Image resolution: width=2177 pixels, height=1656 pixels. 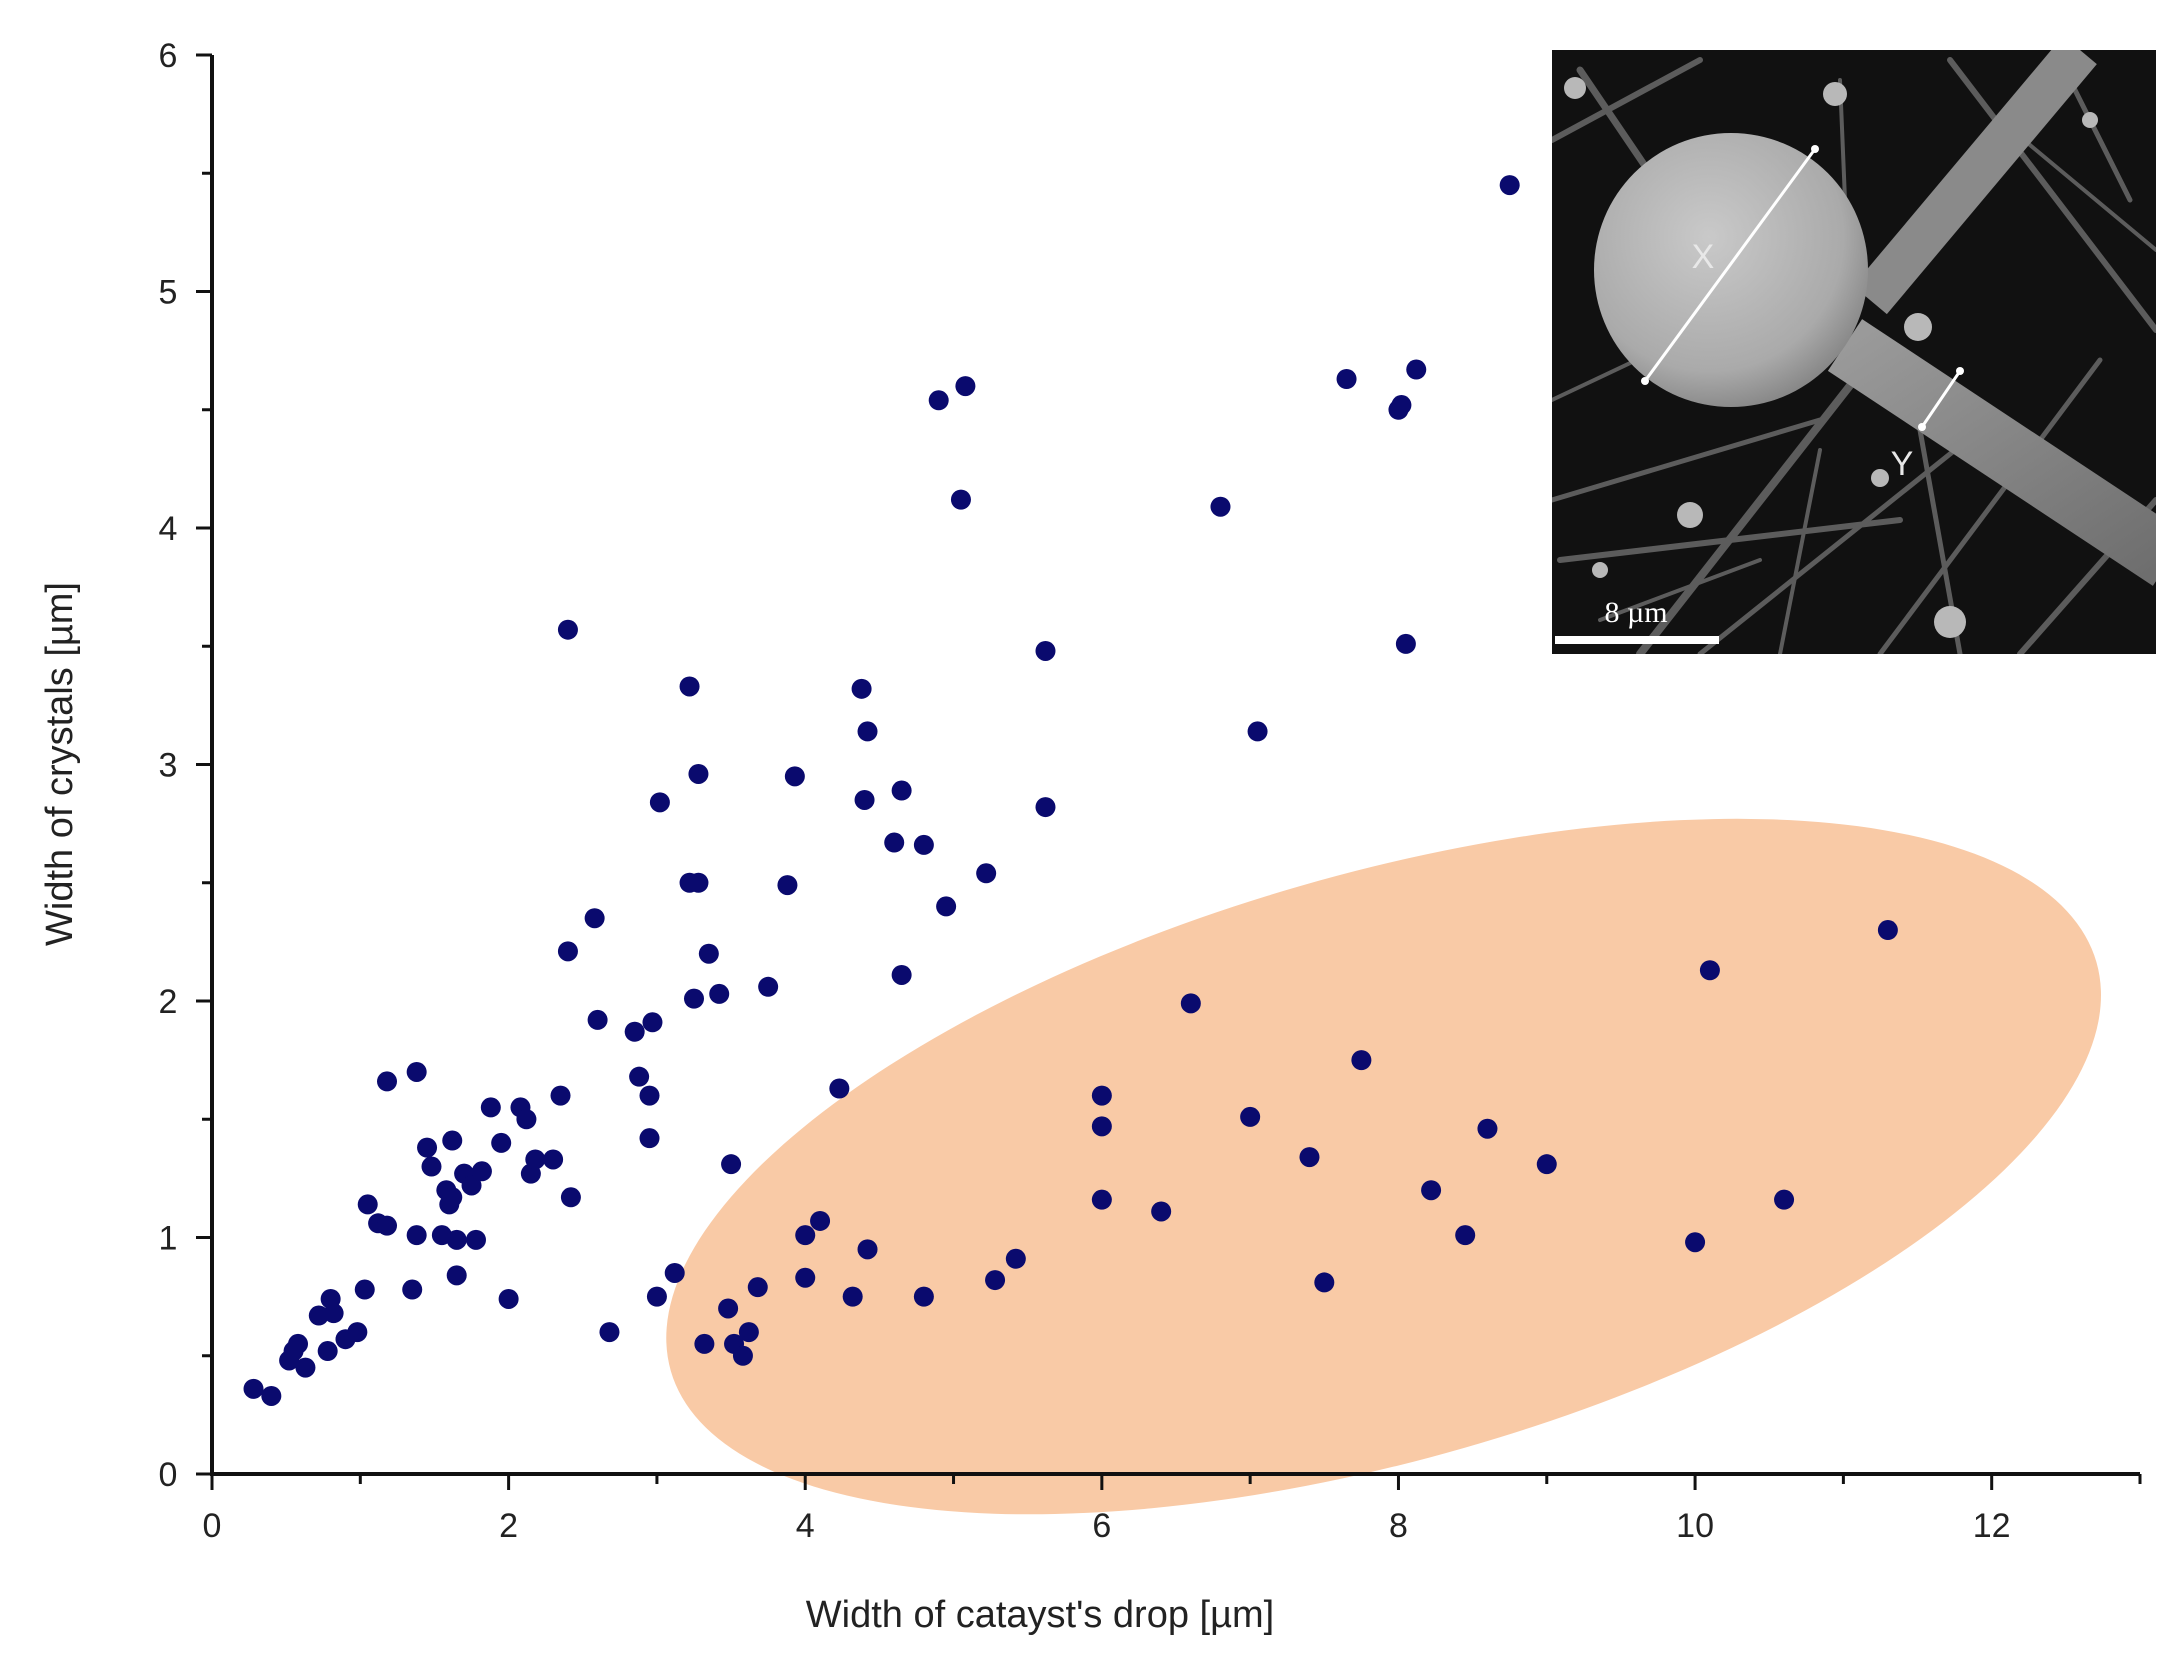 I want to click on y-tick-label: 1, so click(x=168, y=1239).